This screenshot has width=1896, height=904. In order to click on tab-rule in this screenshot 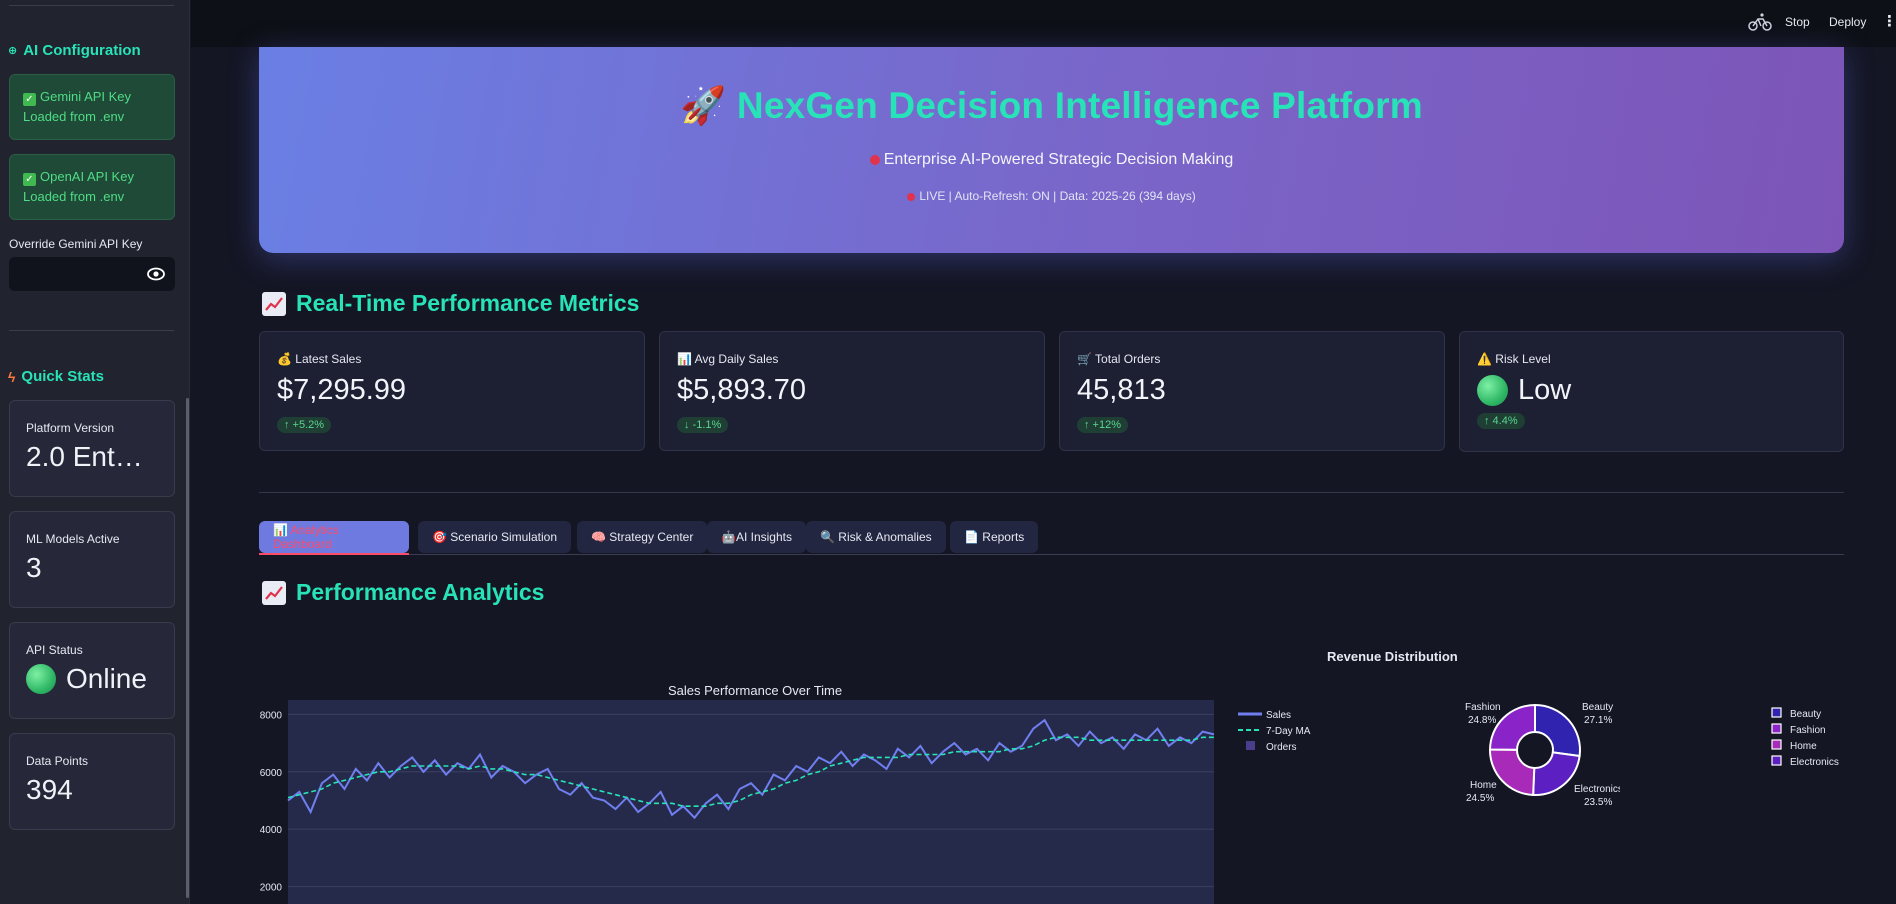, I will do `click(1126, 554)`.